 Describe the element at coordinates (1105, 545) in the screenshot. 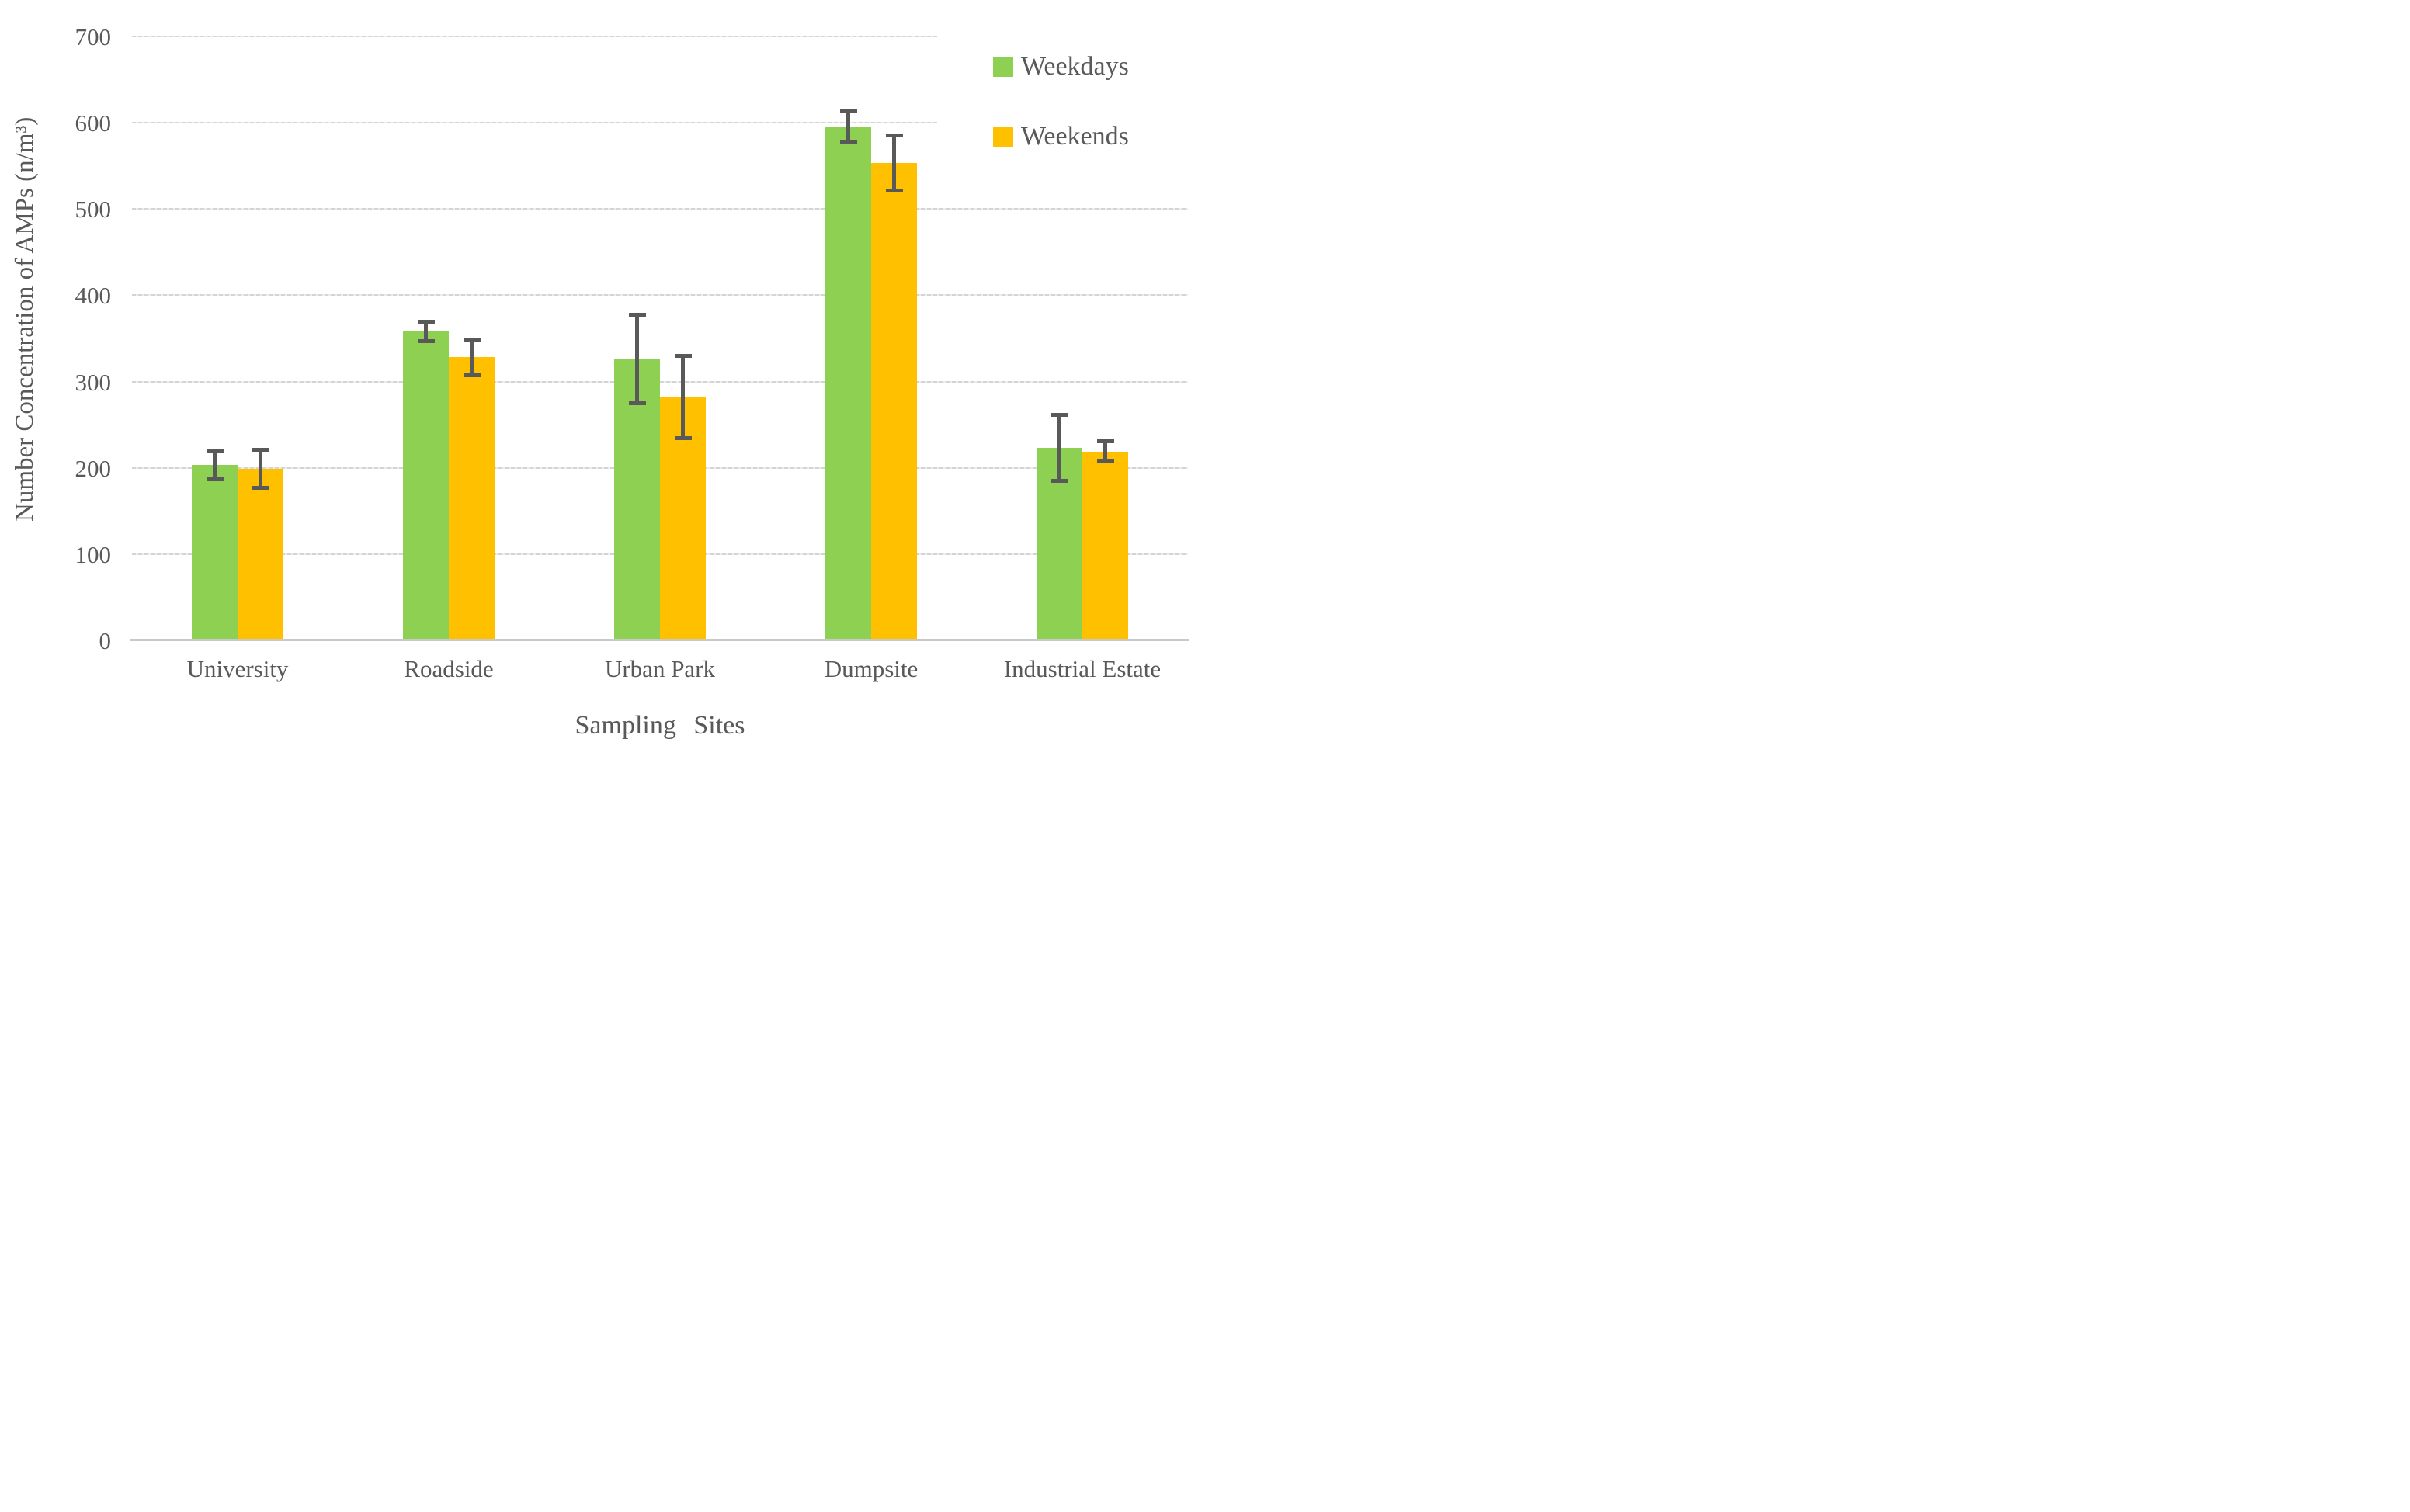

I see `weekends-bar-industrial-estate` at that location.